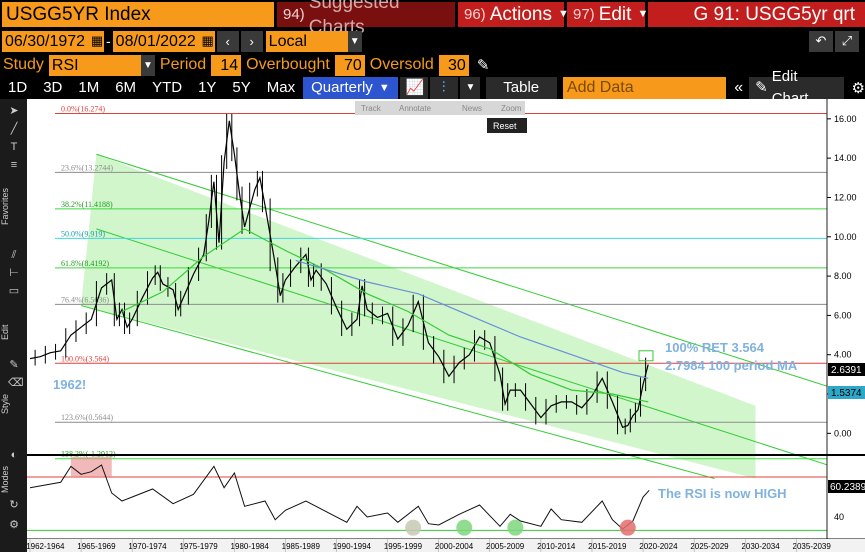  Describe the element at coordinates (505, 546) in the screenshot. I see `x-tick-label: 2005-2009` at that location.